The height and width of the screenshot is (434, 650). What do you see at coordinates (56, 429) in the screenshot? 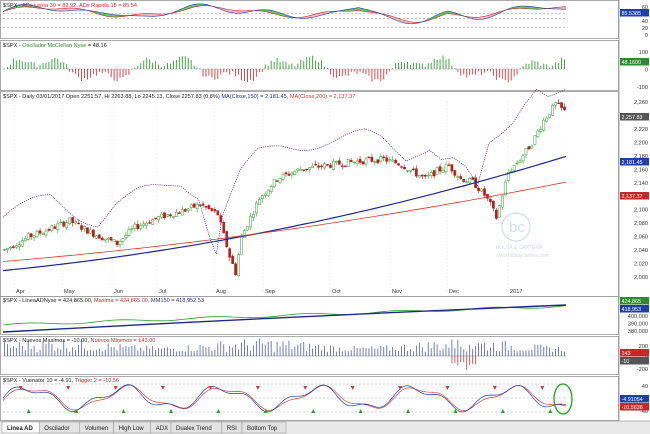
I see `tab-label: Oscilador` at bounding box center [56, 429].